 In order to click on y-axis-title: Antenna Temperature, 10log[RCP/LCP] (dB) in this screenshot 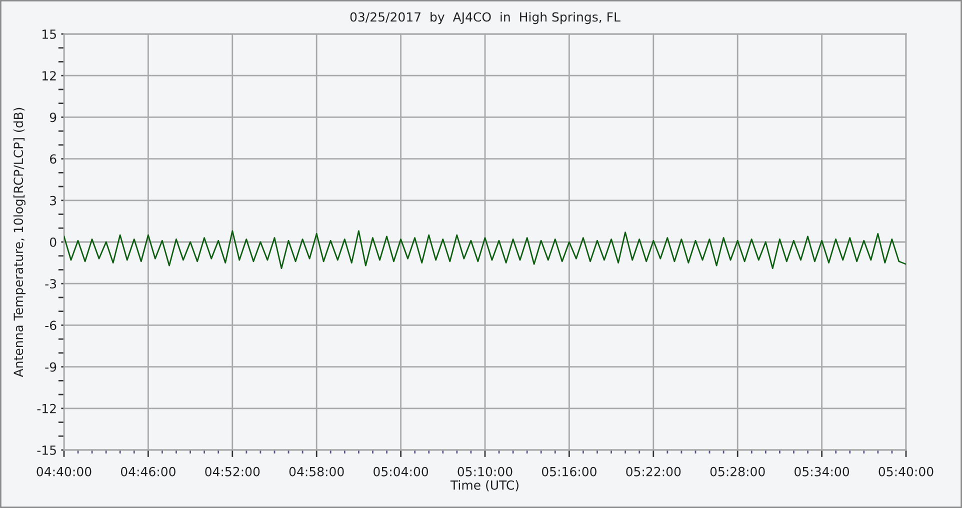, I will do `click(19, 243)`.